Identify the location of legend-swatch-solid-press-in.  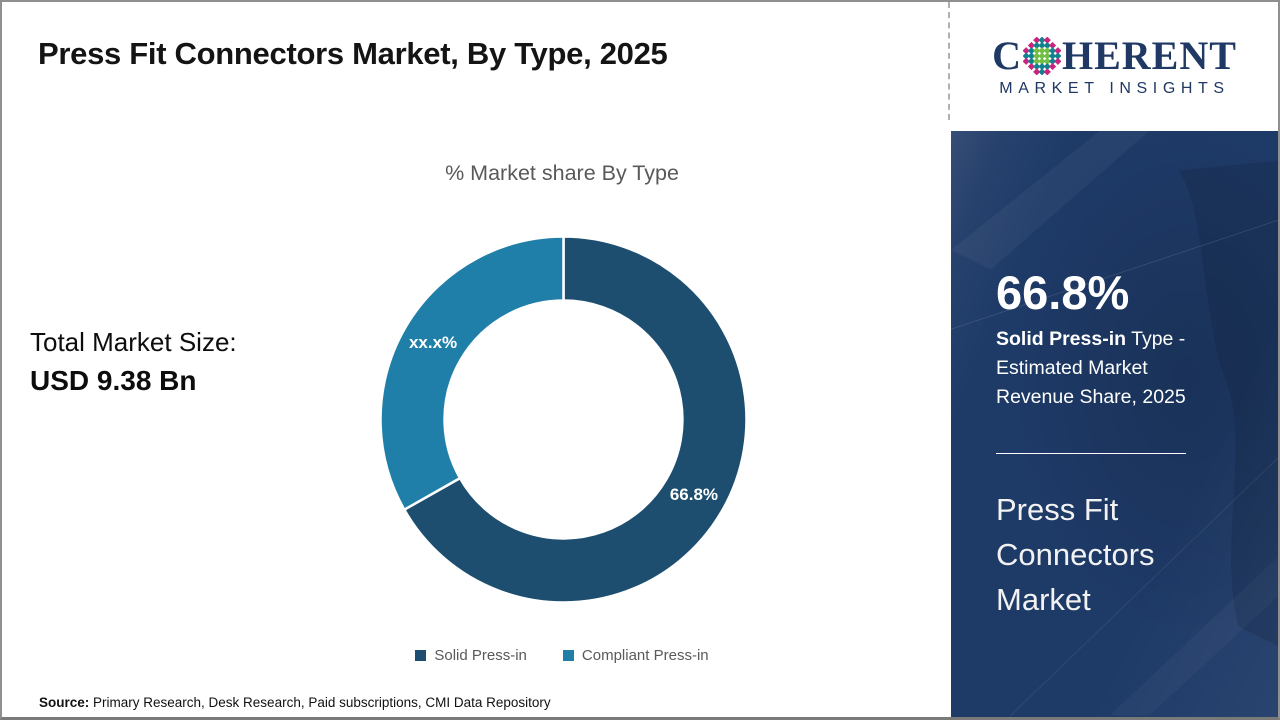
(421, 655).